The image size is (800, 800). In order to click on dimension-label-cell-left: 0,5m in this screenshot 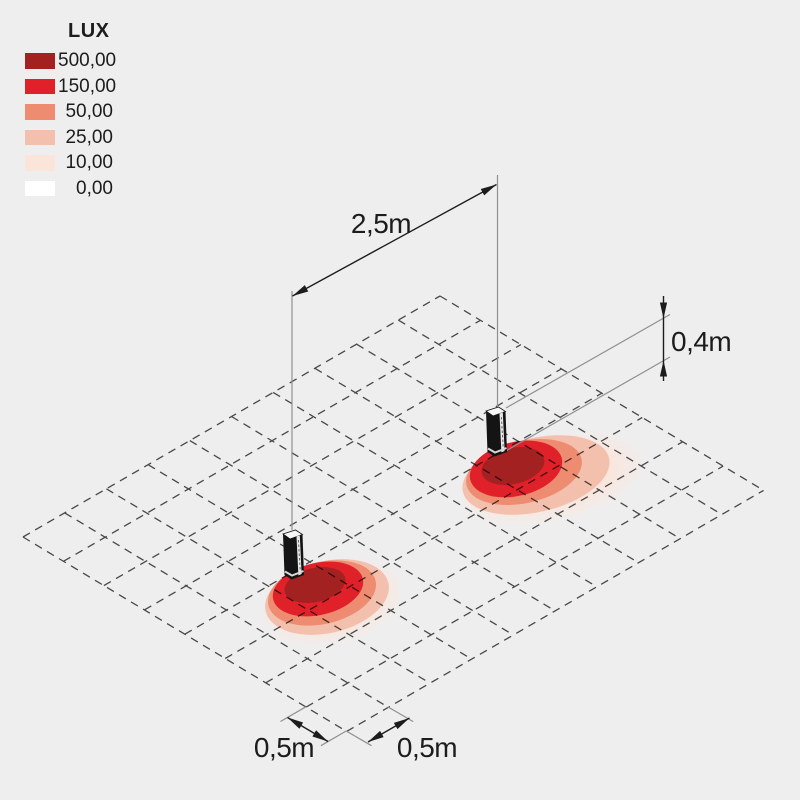, I will do `click(284, 747)`.